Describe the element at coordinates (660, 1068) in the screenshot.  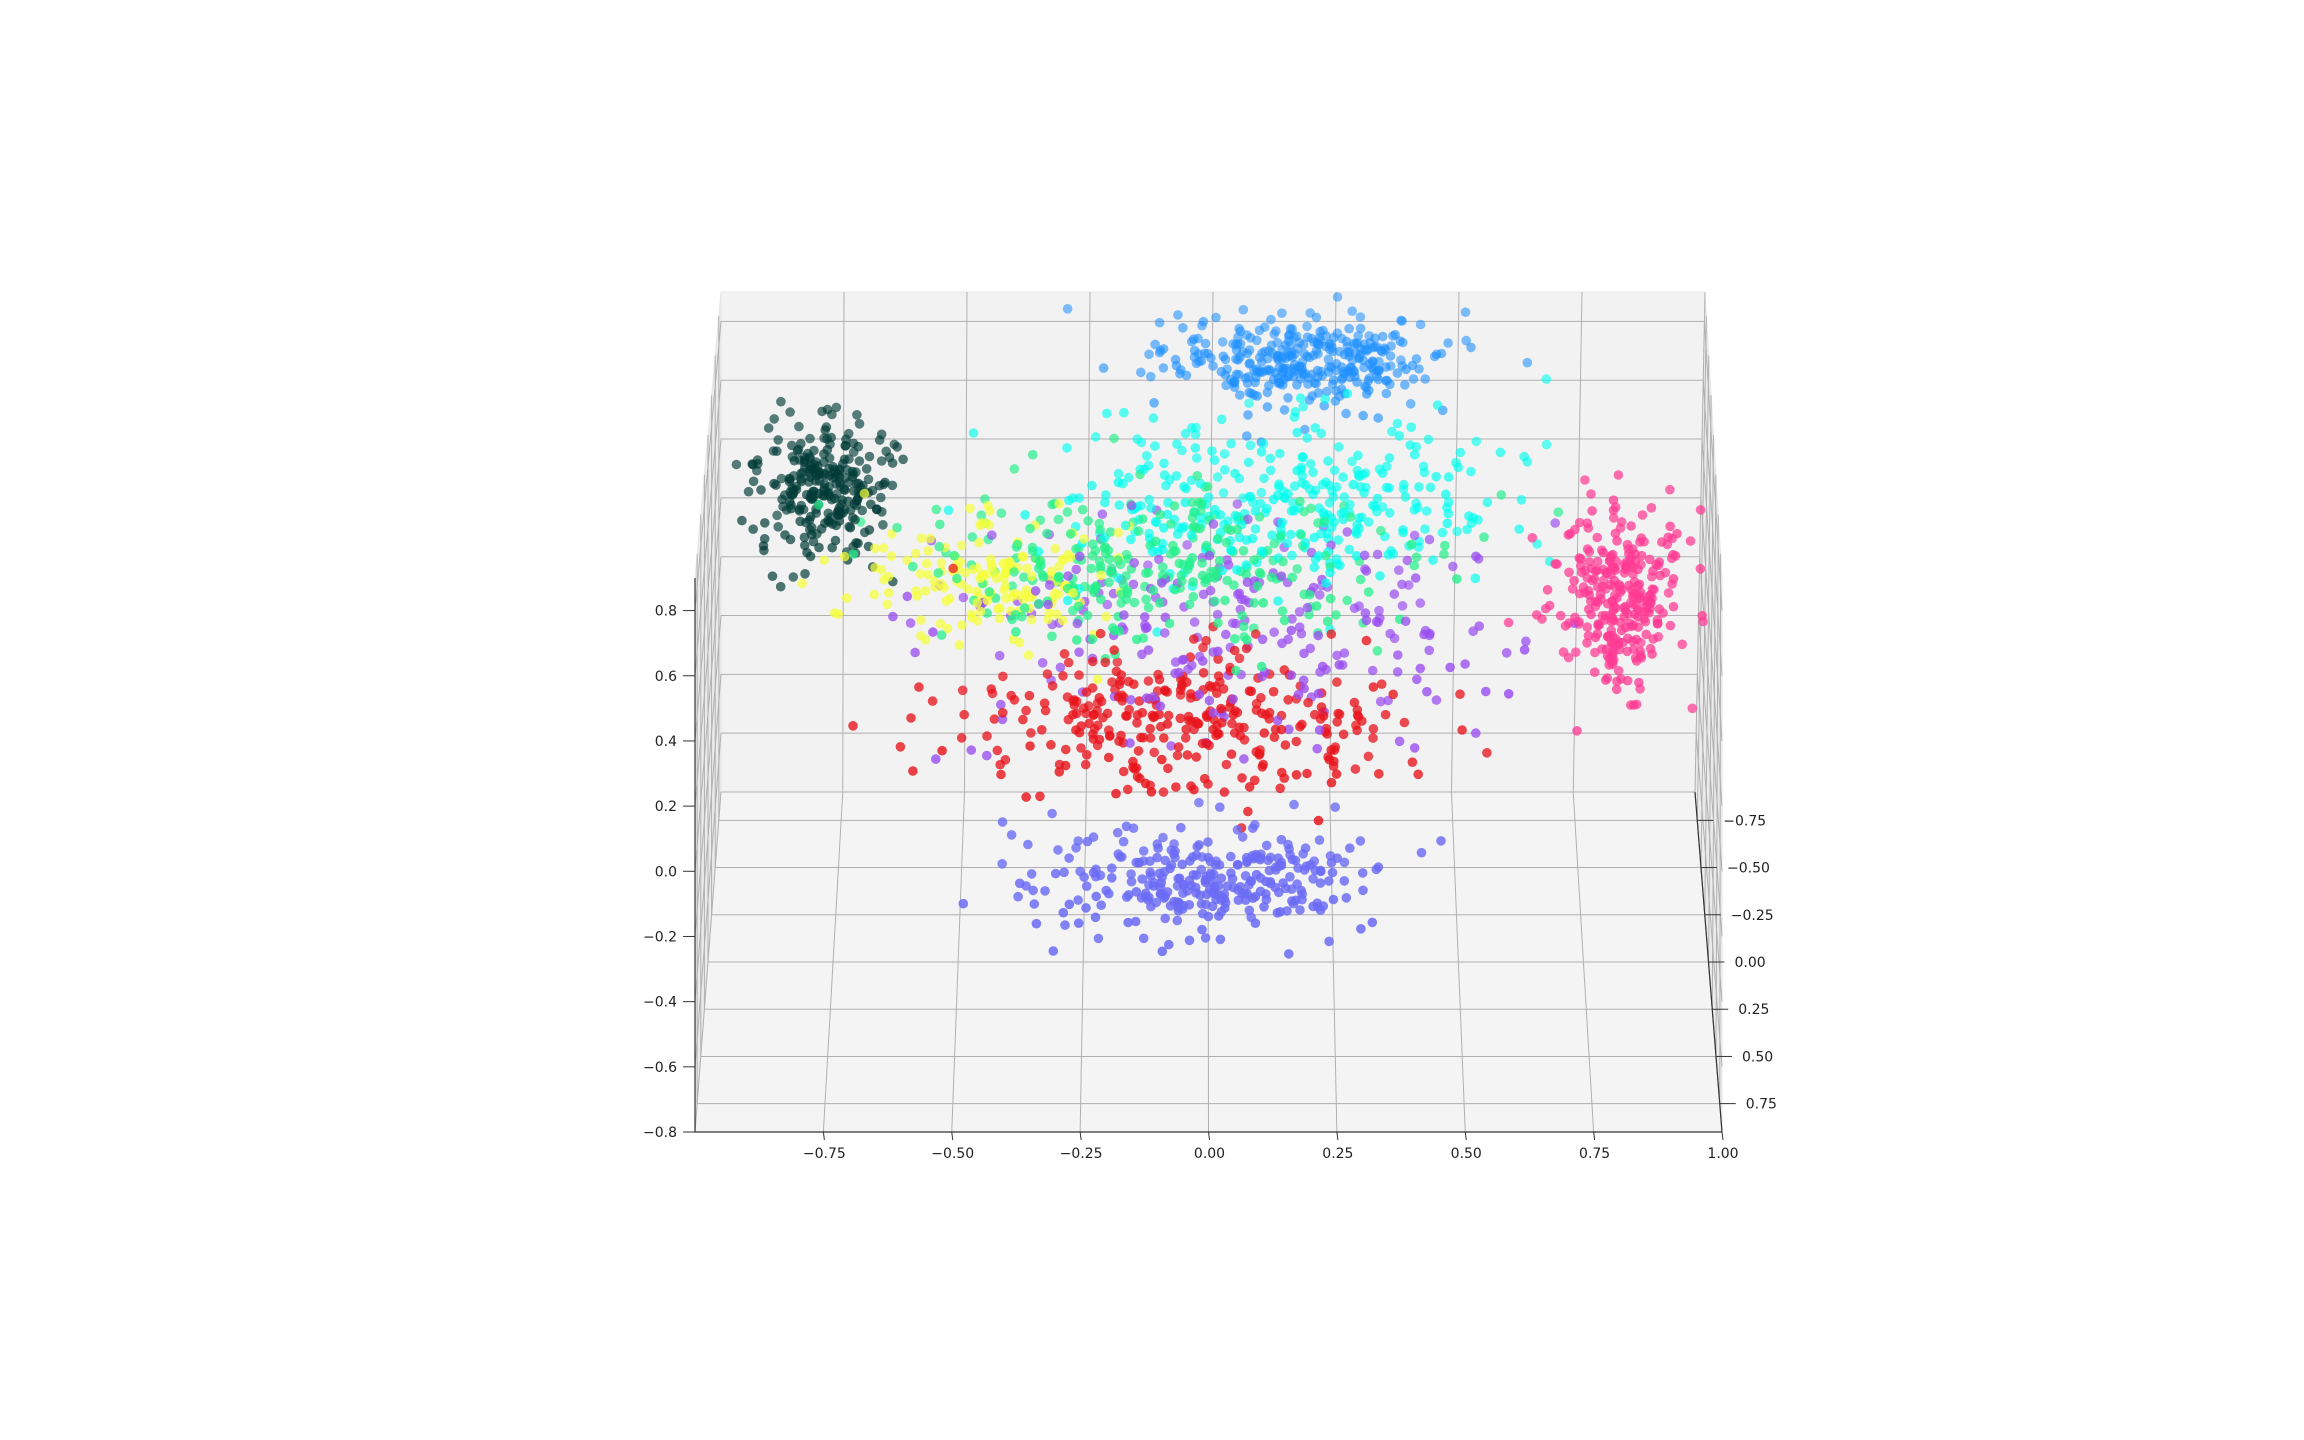
I see `z-tick-label: −0.6` at that location.